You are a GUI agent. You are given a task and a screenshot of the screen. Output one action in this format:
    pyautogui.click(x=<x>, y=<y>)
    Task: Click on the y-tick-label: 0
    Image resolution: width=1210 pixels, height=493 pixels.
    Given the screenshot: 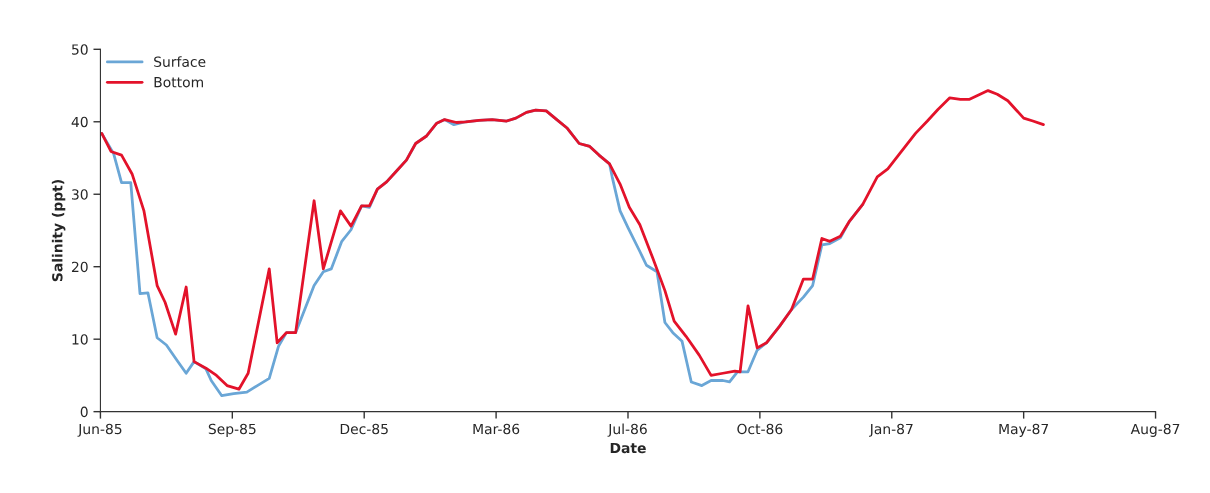 What is the action you would take?
    pyautogui.click(x=84, y=412)
    